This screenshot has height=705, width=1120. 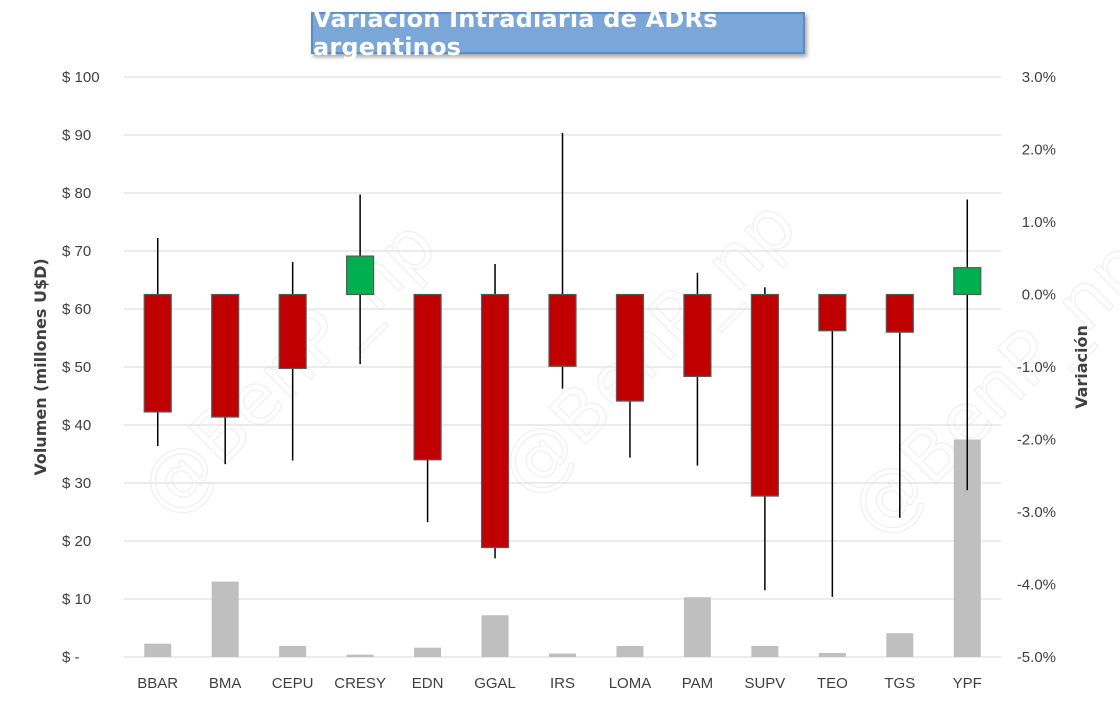 I want to click on right-tick-label: 1.0%, so click(x=1039, y=222).